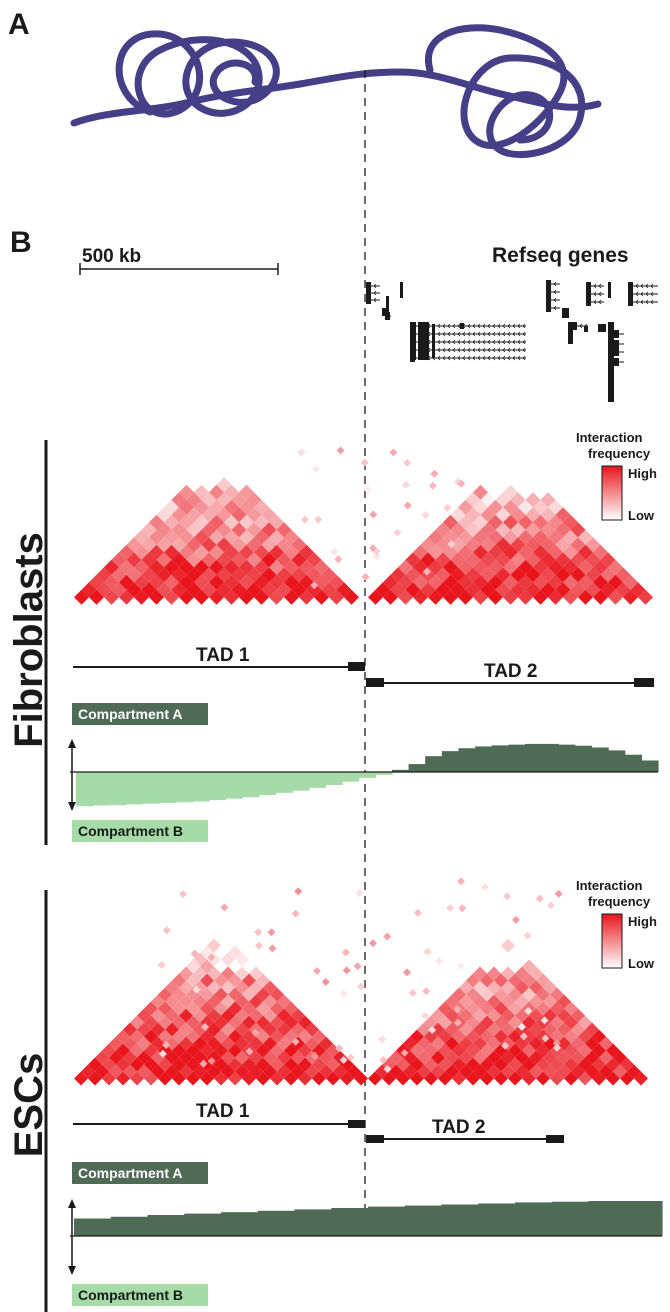 The width and height of the screenshot is (670, 1312). What do you see at coordinates (642, 473) in the screenshot?
I see `legend-high-label: High` at bounding box center [642, 473].